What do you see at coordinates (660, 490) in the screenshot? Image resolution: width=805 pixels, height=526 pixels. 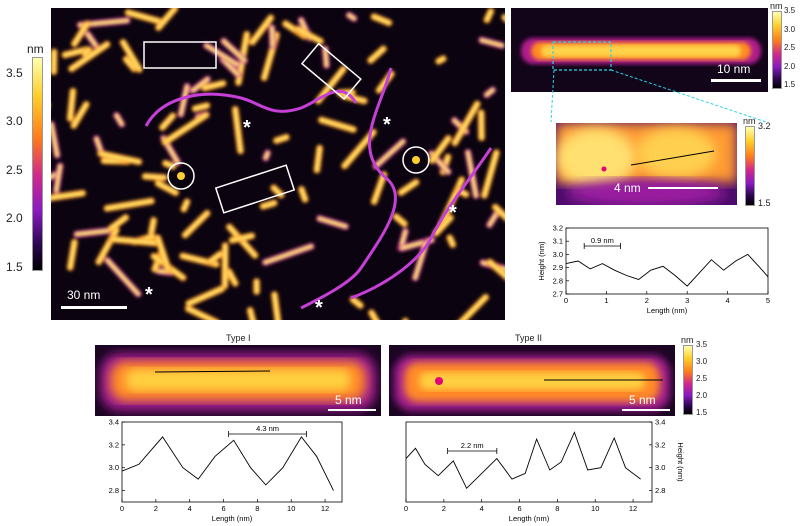 I see `y-tick-label: 2.8` at bounding box center [660, 490].